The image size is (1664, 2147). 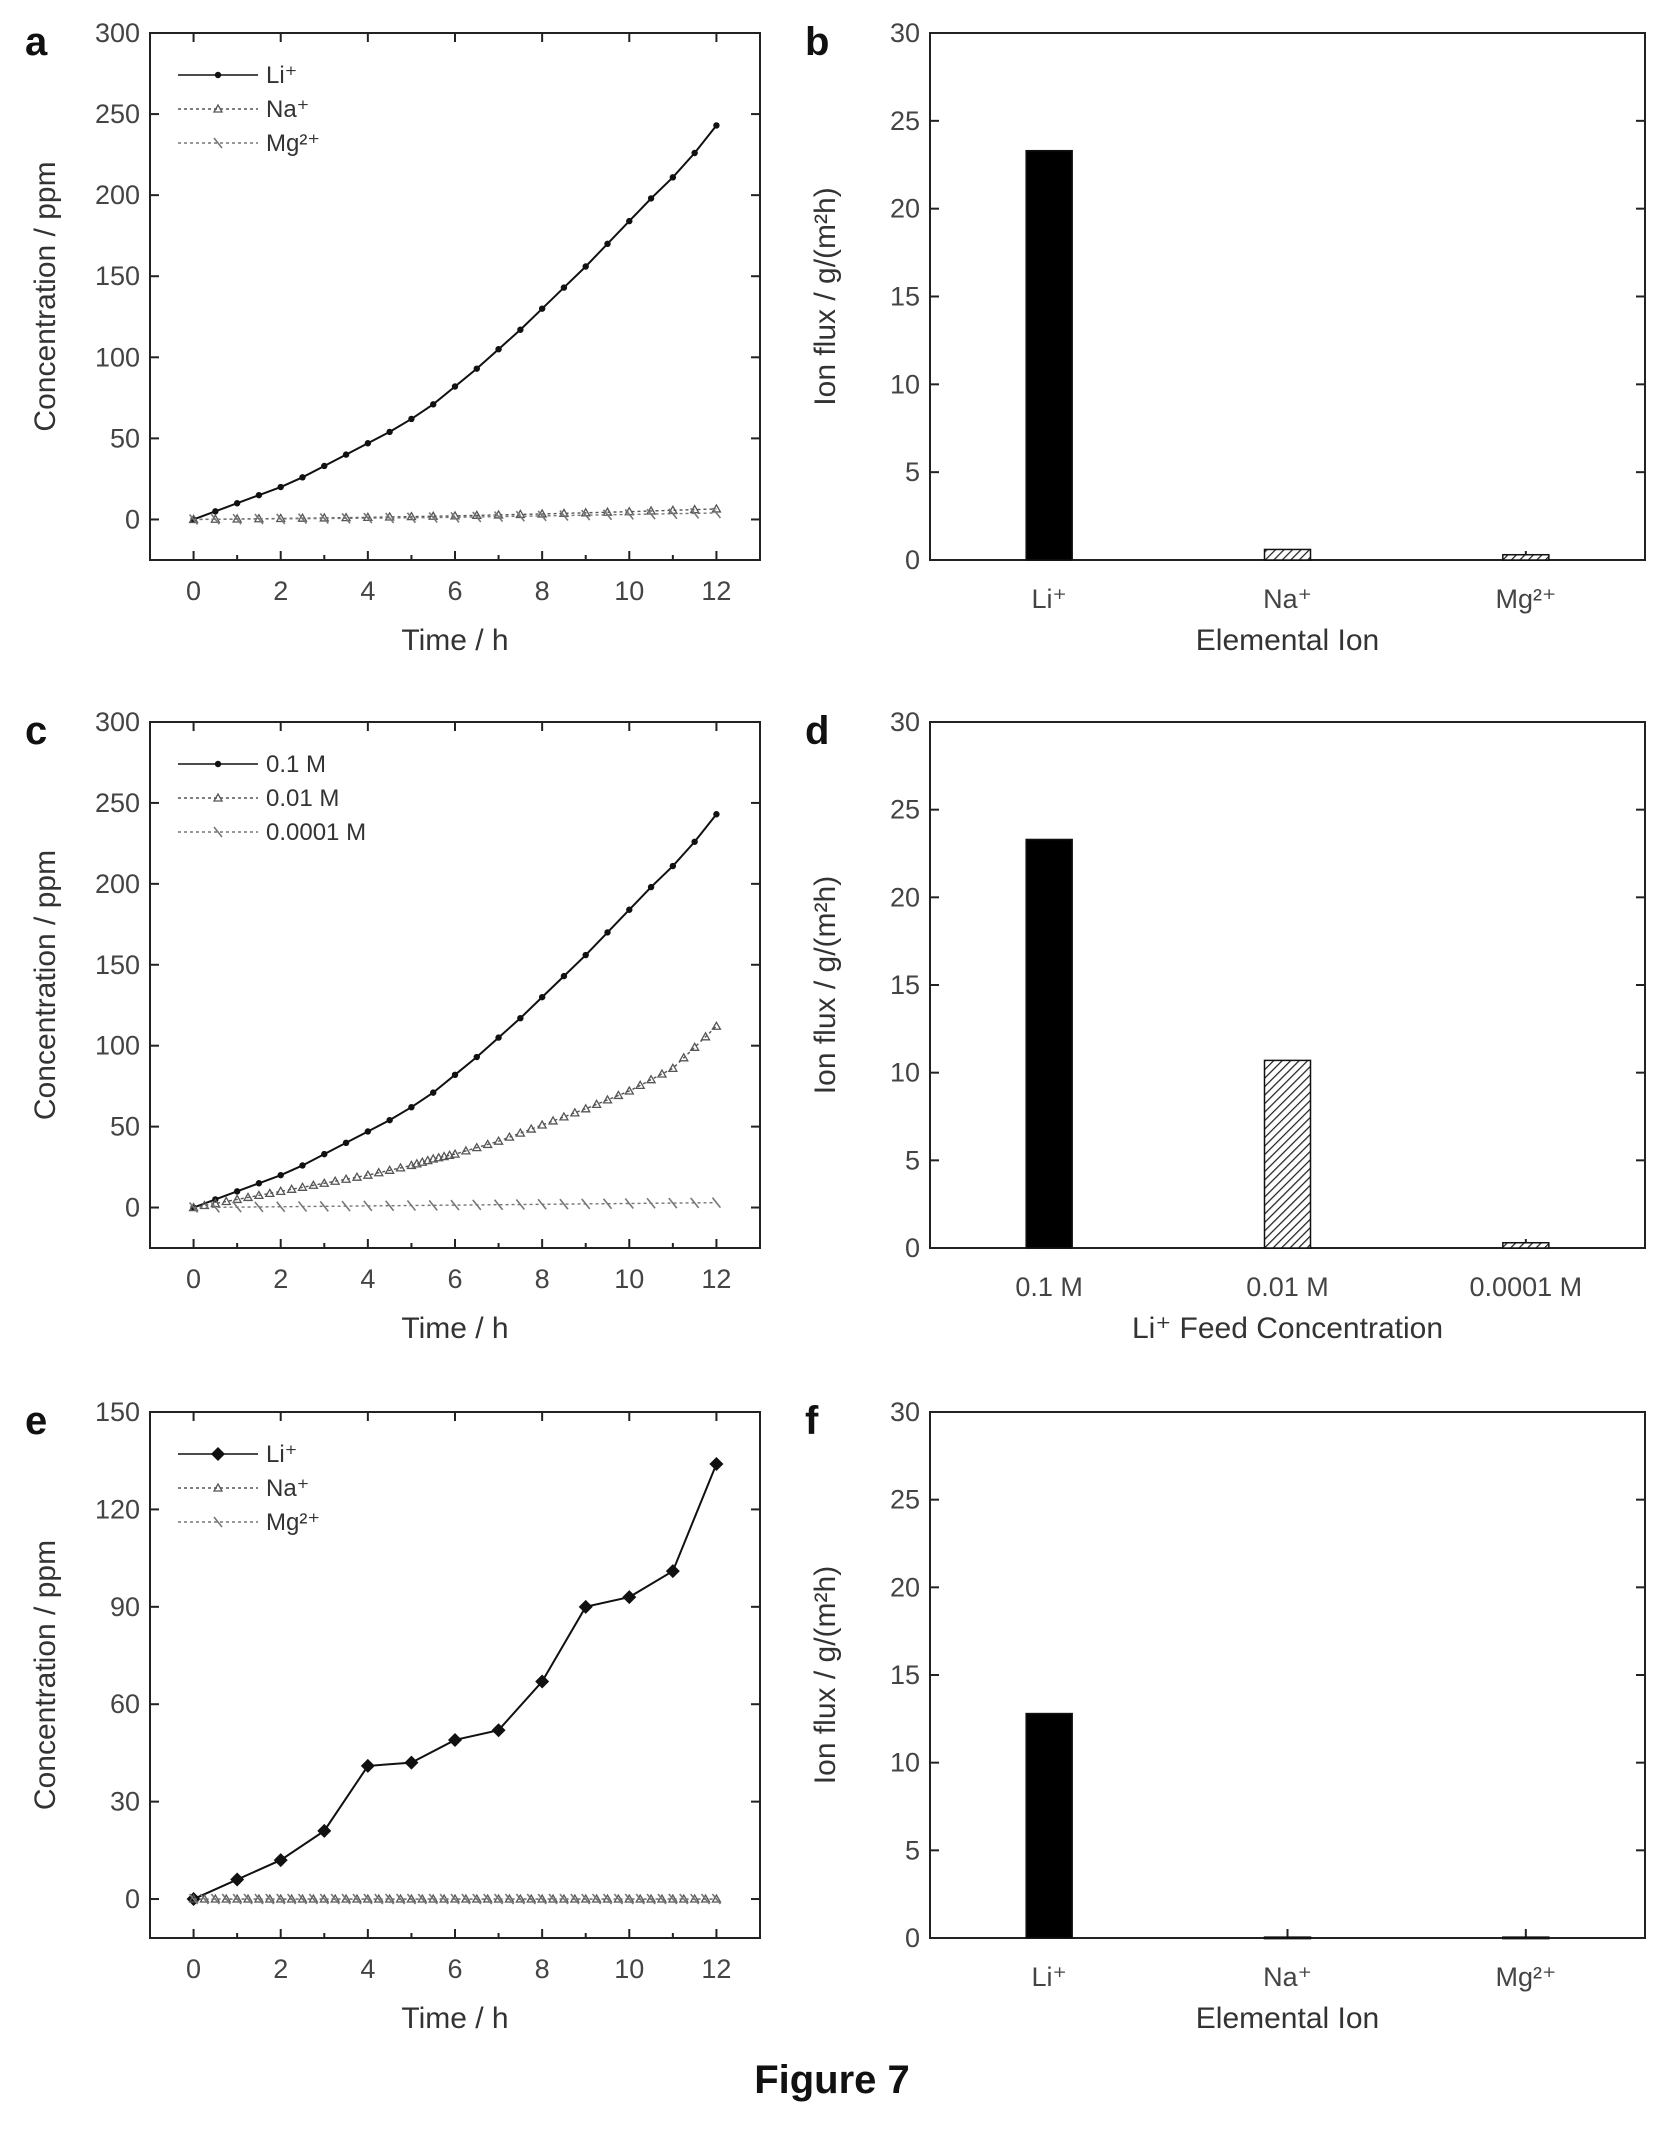 What do you see at coordinates (316, 832) in the screenshot?
I see `legend-label: 0.0001 M` at bounding box center [316, 832].